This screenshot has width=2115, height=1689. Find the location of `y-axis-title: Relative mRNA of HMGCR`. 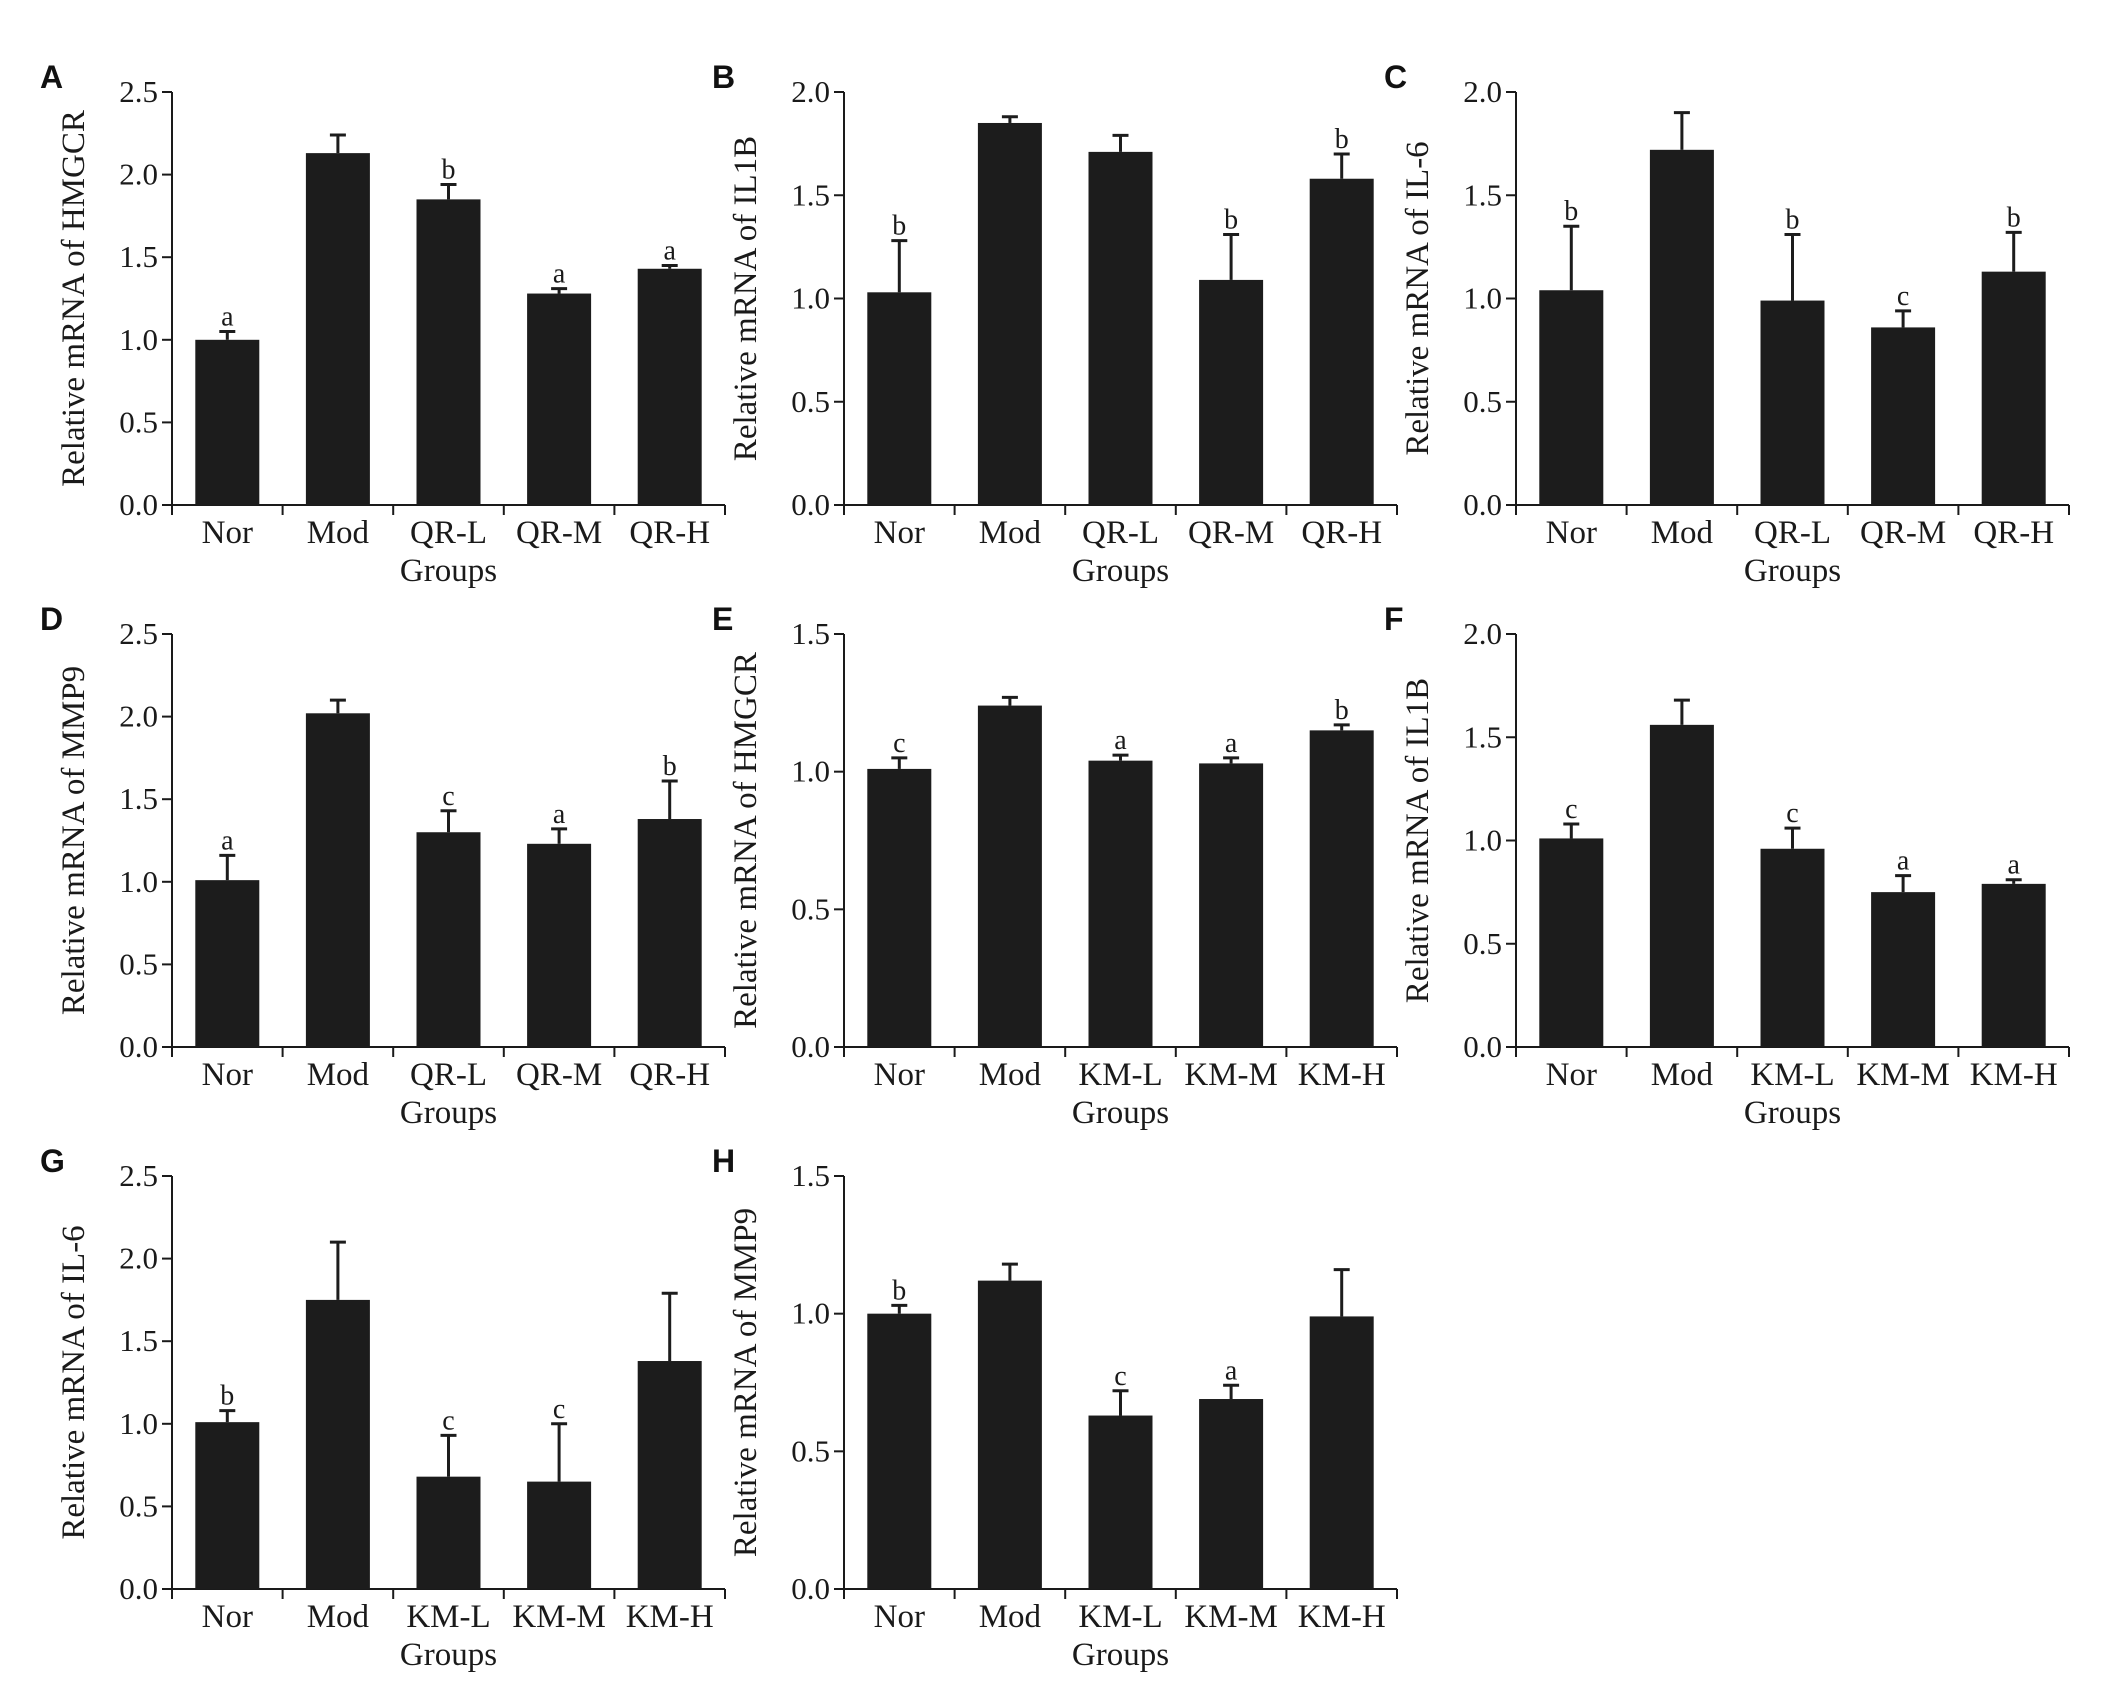

y-axis-title: Relative mRNA of HMGCR is located at coordinates (746, 840).